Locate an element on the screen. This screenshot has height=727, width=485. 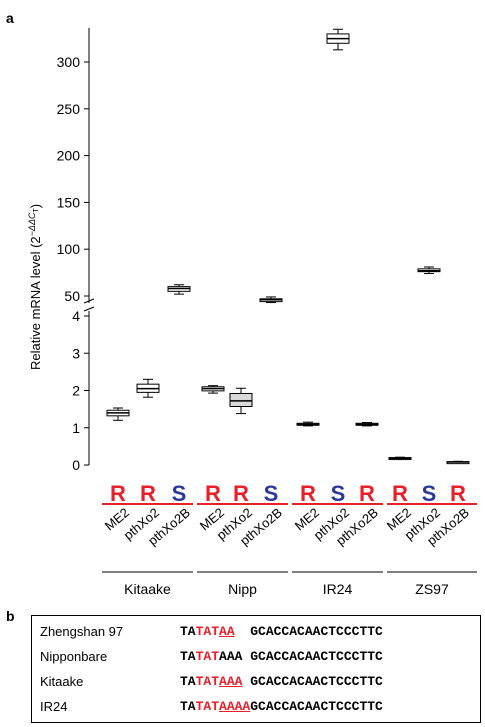
sequence-segment: AA is located at coordinates (227, 631).